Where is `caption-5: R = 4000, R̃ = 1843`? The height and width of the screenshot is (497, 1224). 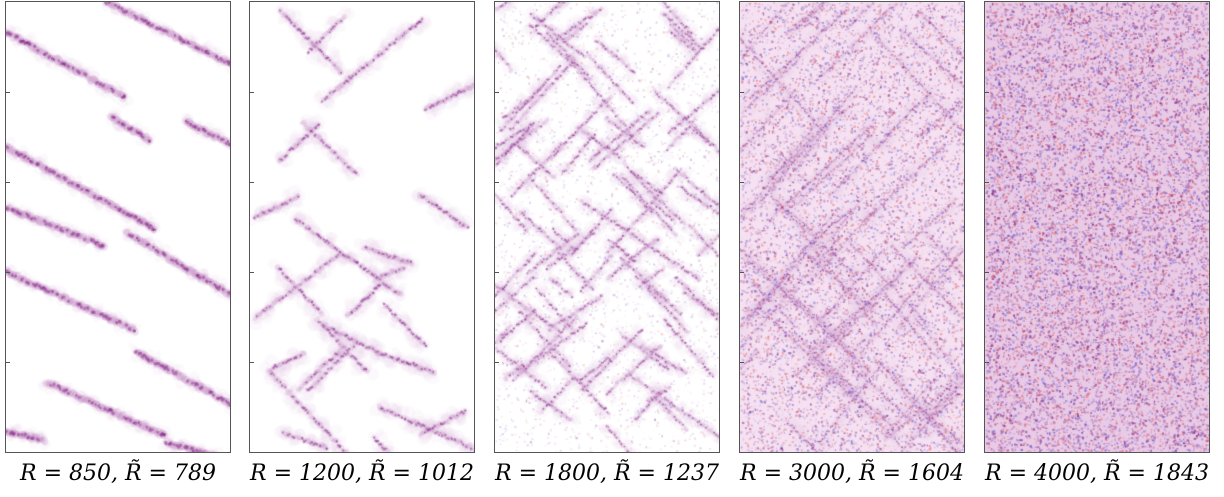
caption-5: R = 4000, R̃ = 1843 is located at coordinates (1097, 473).